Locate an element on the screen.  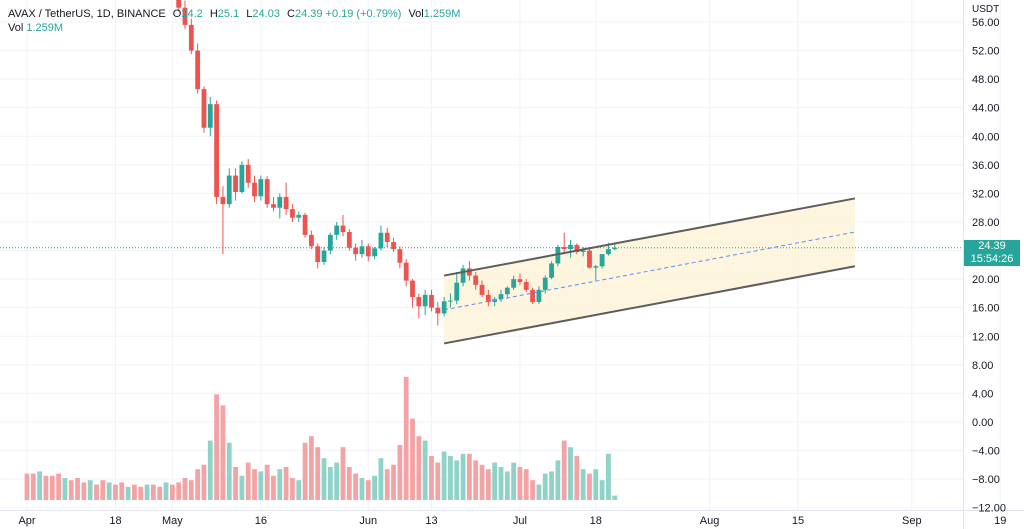
volume-study-label: Vol is located at coordinates (16, 28).